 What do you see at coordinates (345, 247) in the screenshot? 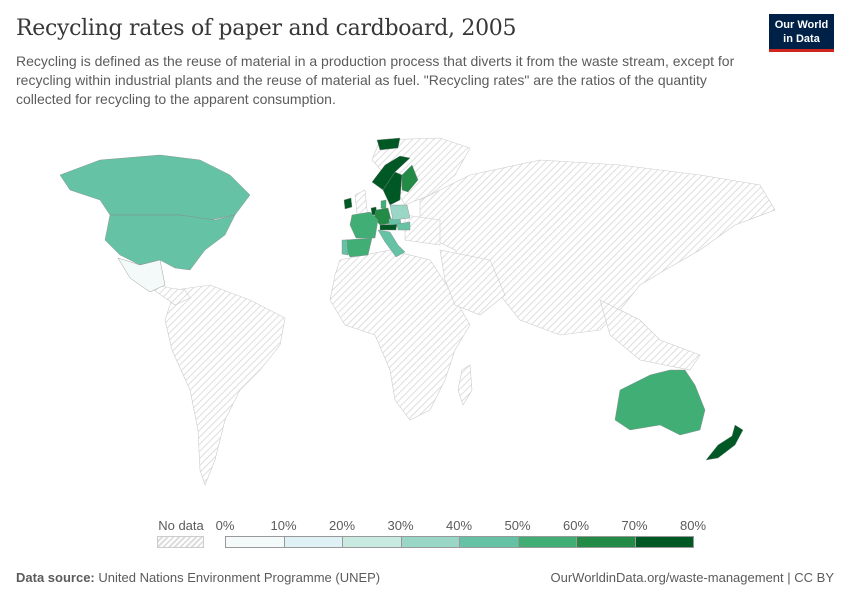
I see `country-portugal` at bounding box center [345, 247].